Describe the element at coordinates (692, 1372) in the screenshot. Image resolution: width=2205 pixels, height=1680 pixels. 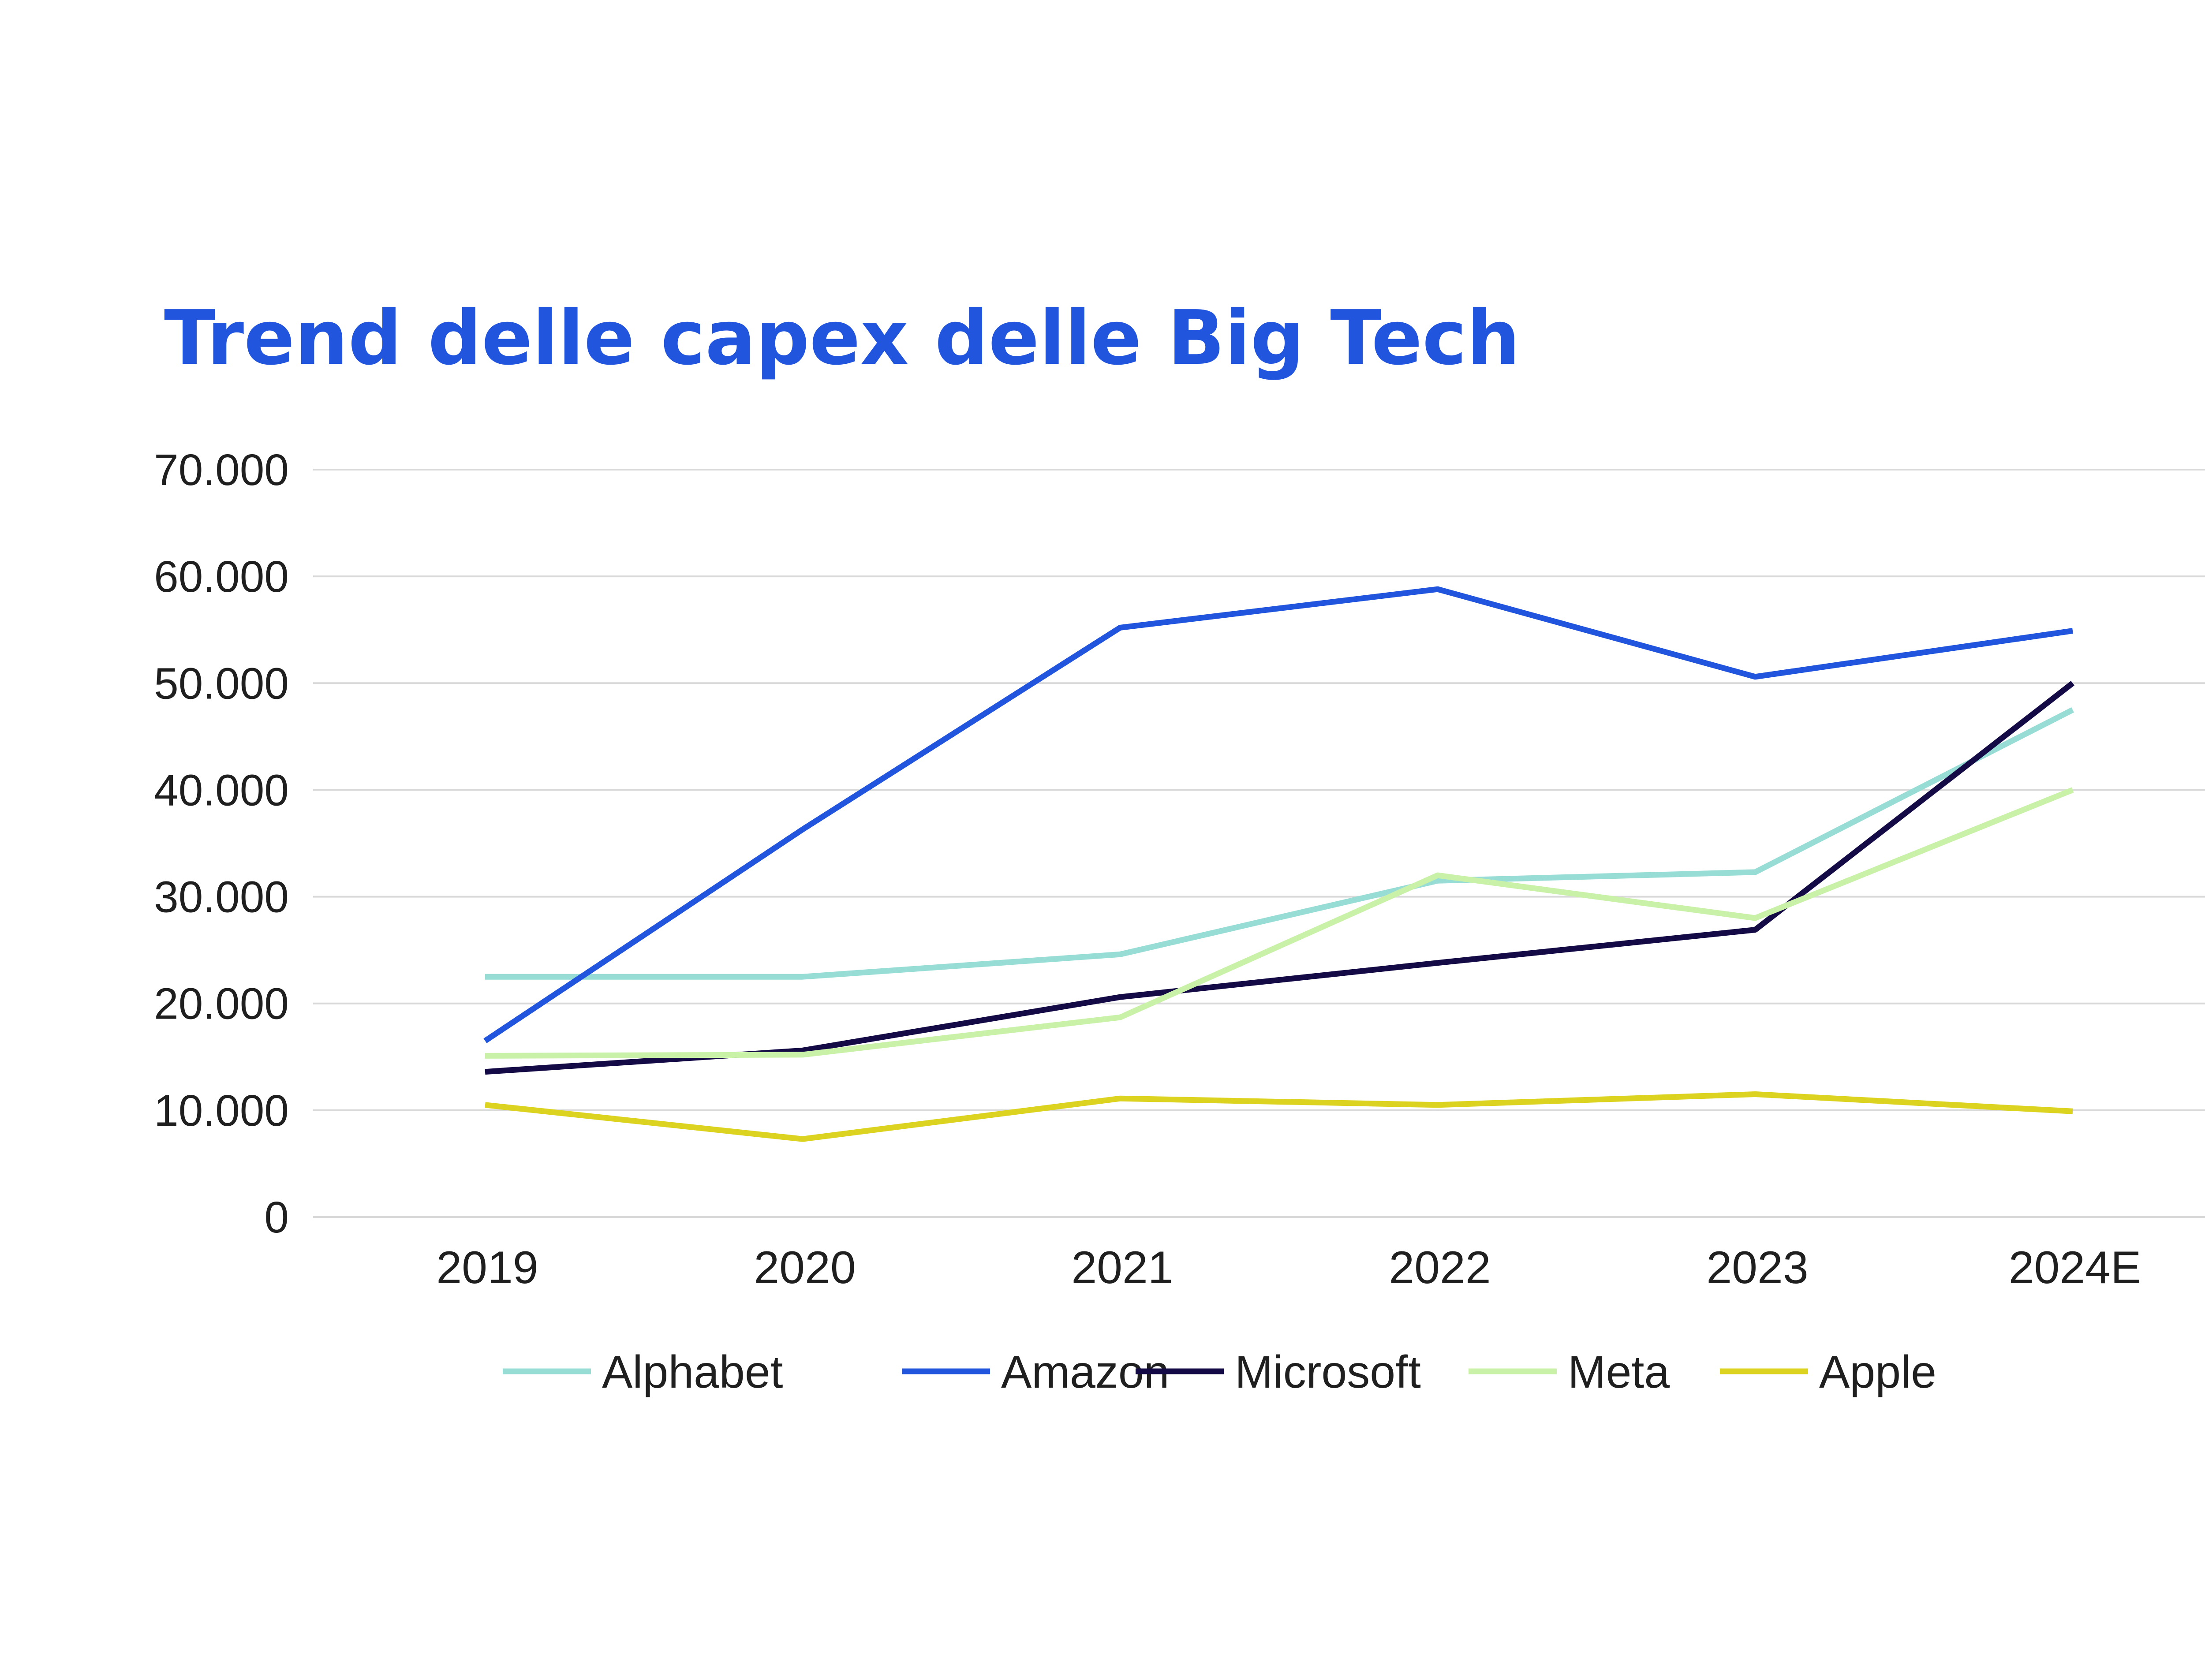
I see `legend-label-alphabet: Alphabet` at that location.